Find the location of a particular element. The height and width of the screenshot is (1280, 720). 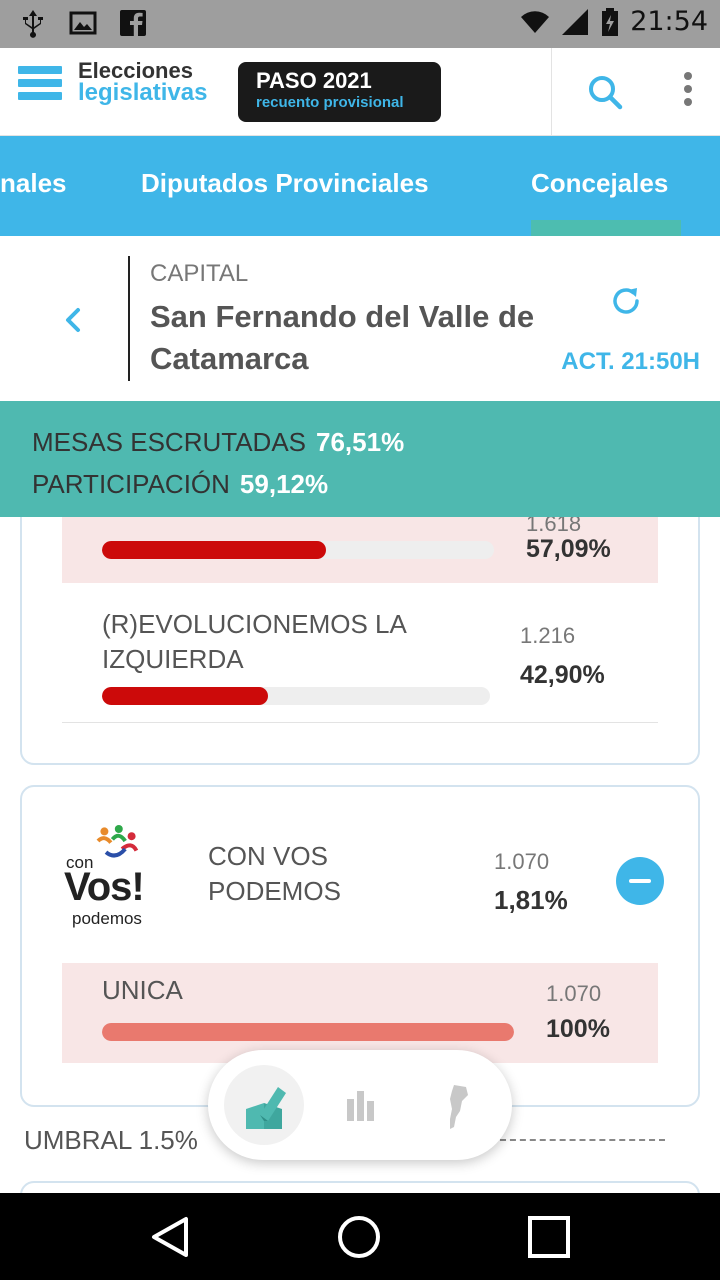

status-bar: 21:54 is located at coordinates (360, 24).